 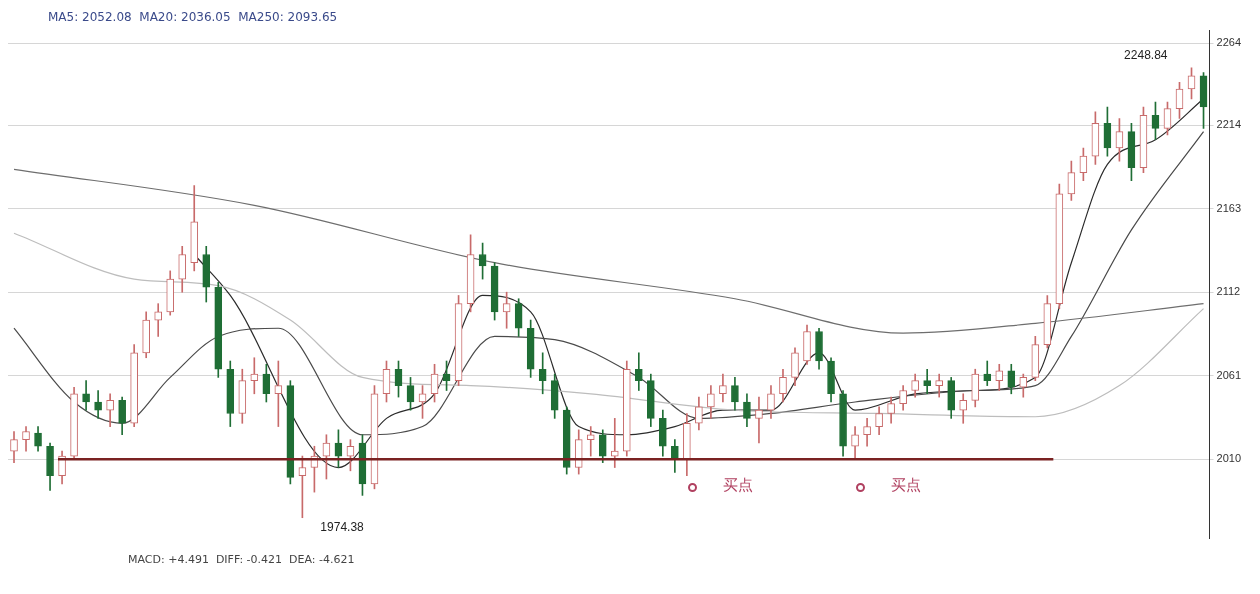 I want to click on text: MACD: +4.491 DIFF: -0.421 DEA: -4.621, so click(x=241, y=559).